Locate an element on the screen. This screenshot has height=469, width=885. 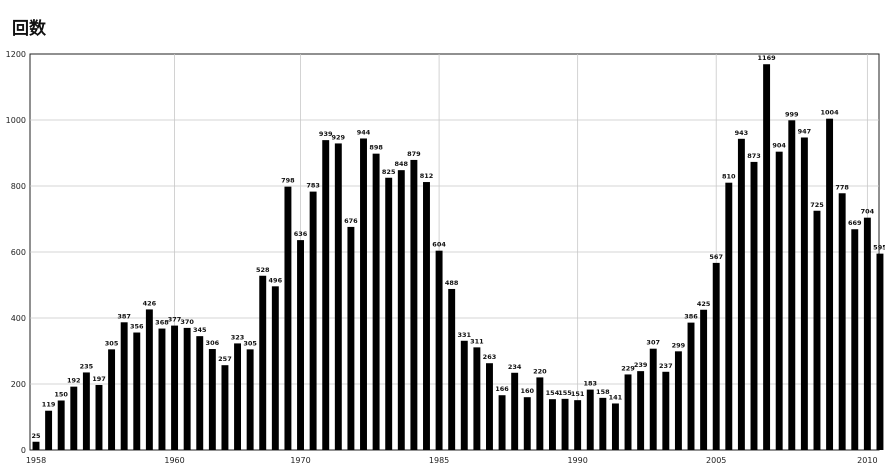
chart-title: 回数 is located at coordinates (29, 29).